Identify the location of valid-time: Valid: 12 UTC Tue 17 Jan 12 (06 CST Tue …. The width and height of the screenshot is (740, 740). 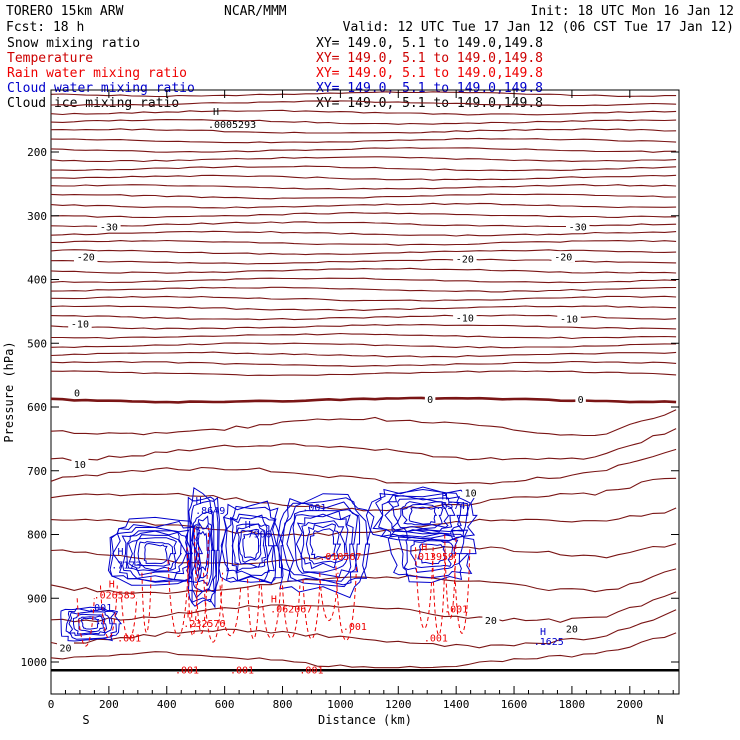
(538, 27).